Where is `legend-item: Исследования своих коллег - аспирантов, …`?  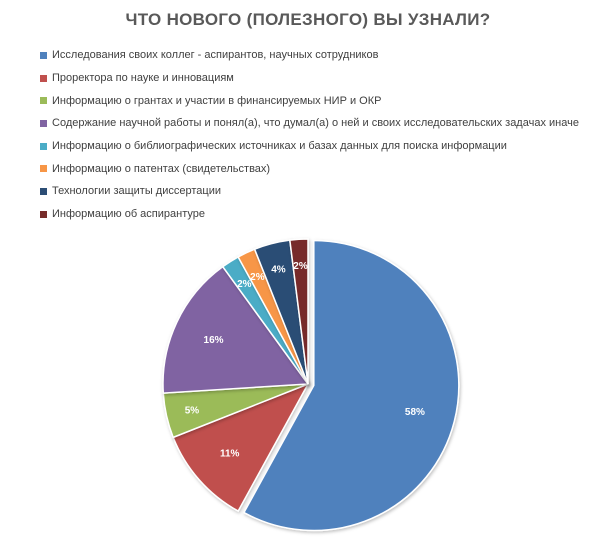 legend-item: Исследования своих коллег - аспирантов, … is located at coordinates (325, 55).